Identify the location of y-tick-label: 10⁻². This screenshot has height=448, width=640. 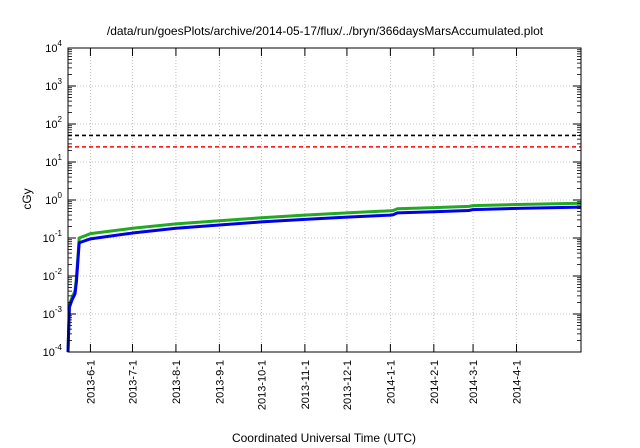
(53, 275).